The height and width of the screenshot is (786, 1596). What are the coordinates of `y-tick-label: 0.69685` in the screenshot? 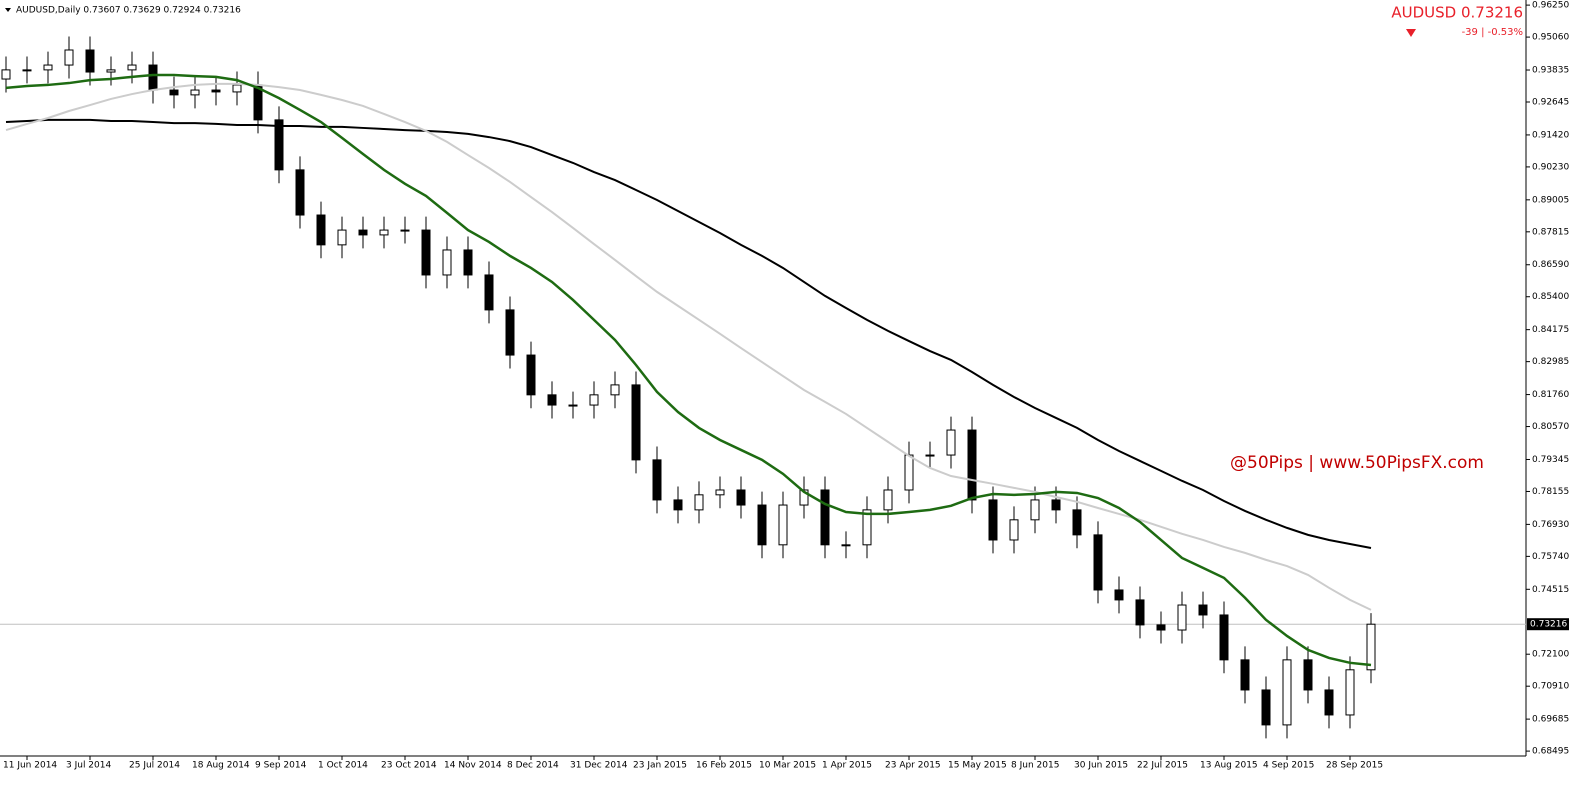 It's located at (1550, 720).